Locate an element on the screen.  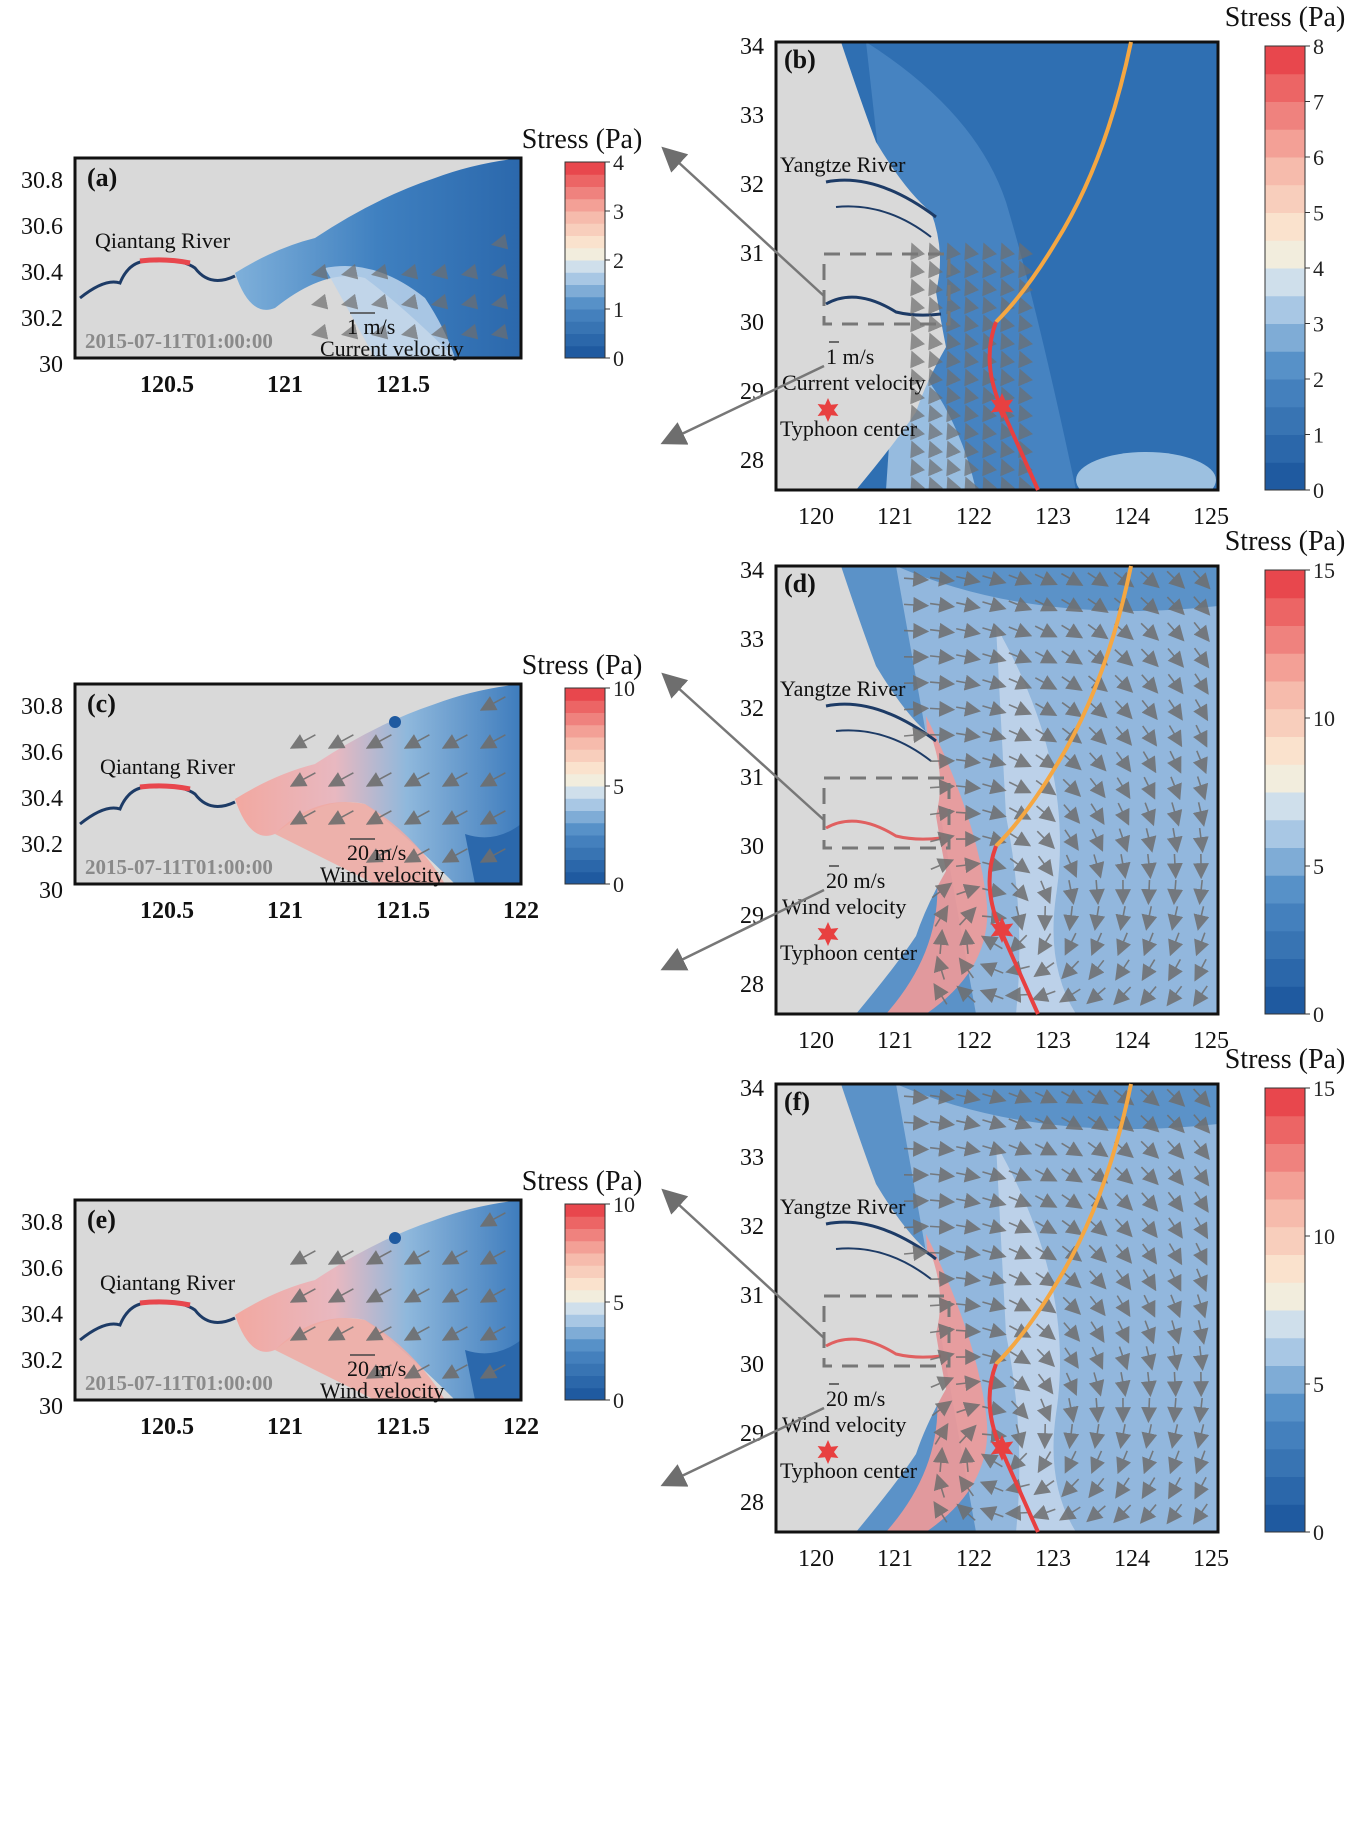
colorbar-tick-a: 4 is located at coordinates (618, 162).